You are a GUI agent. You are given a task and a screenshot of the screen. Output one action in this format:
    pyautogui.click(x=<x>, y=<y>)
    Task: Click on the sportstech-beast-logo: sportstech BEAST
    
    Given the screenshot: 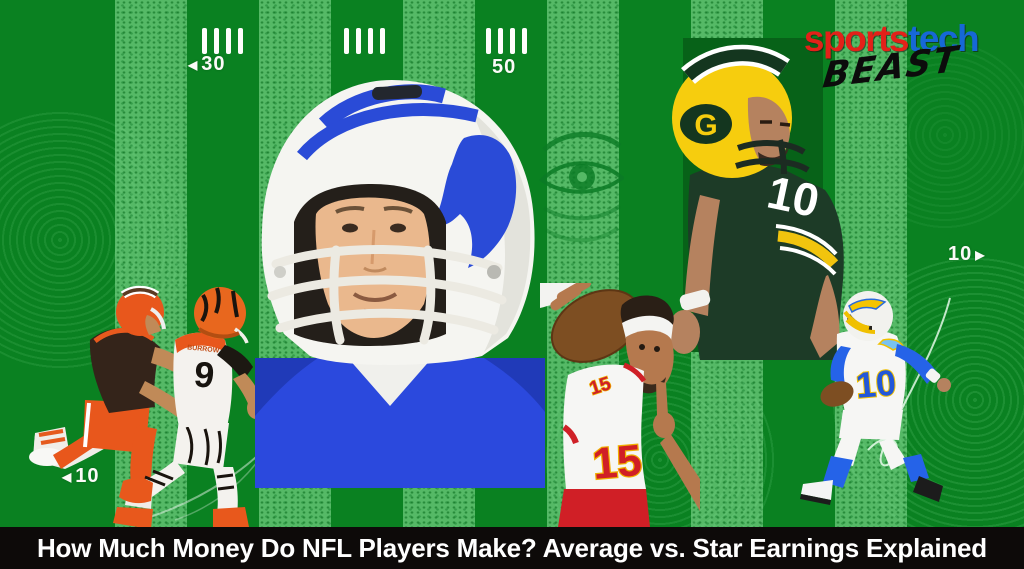 What is the action you would take?
    pyautogui.click(x=891, y=58)
    